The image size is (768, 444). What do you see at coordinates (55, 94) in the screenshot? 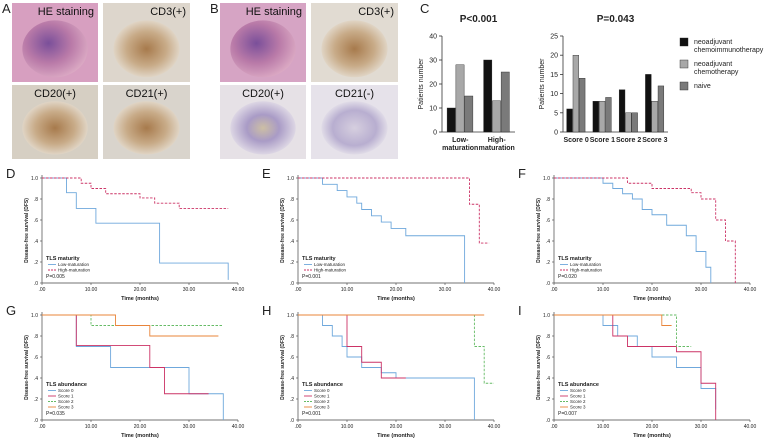
I see `image-label: CD20(+)` at bounding box center [55, 94].